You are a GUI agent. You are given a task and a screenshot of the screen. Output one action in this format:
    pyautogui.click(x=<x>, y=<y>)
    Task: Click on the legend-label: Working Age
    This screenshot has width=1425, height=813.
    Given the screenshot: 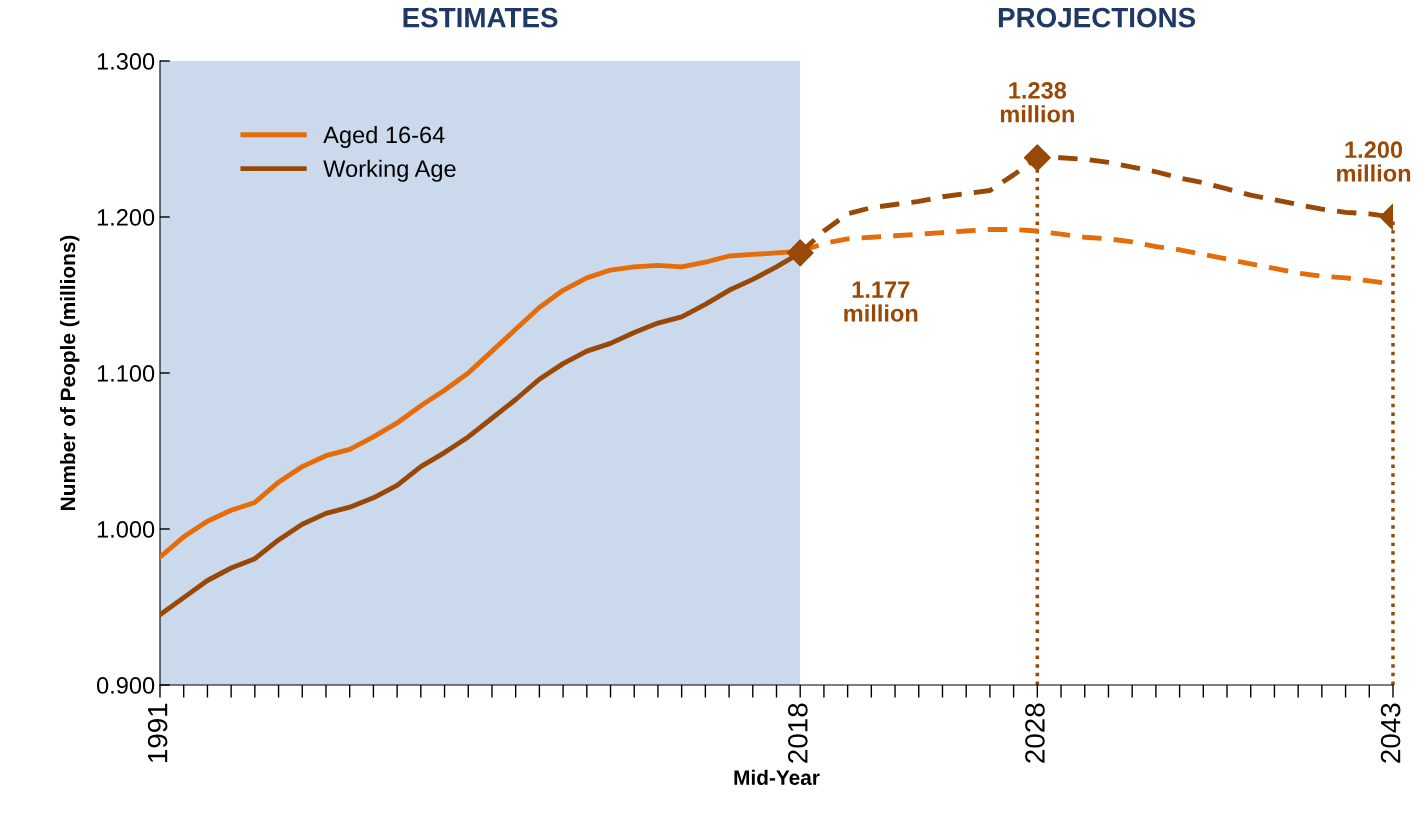 What is the action you would take?
    pyautogui.click(x=389, y=170)
    